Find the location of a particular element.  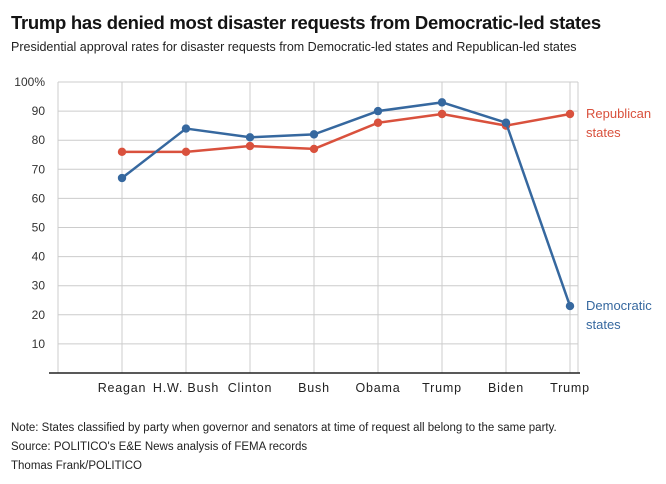

legend-label-democratic: Democratic is located at coordinates (619, 305).